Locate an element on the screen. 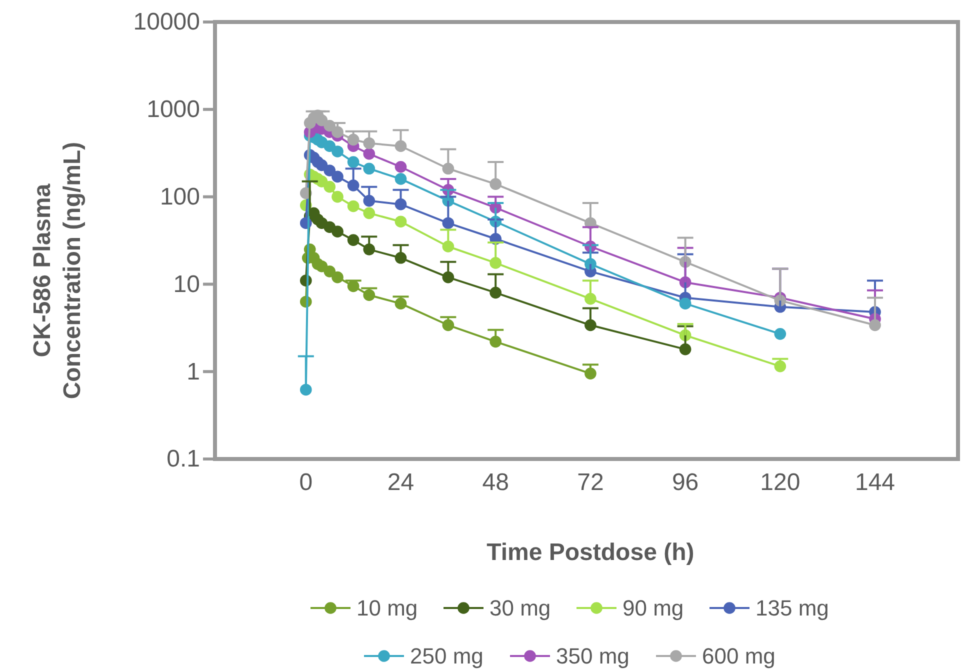 Image resolution: width=966 pixels, height=669 pixels. x-axis-title: Time Postdose (h) is located at coordinates (590, 552).